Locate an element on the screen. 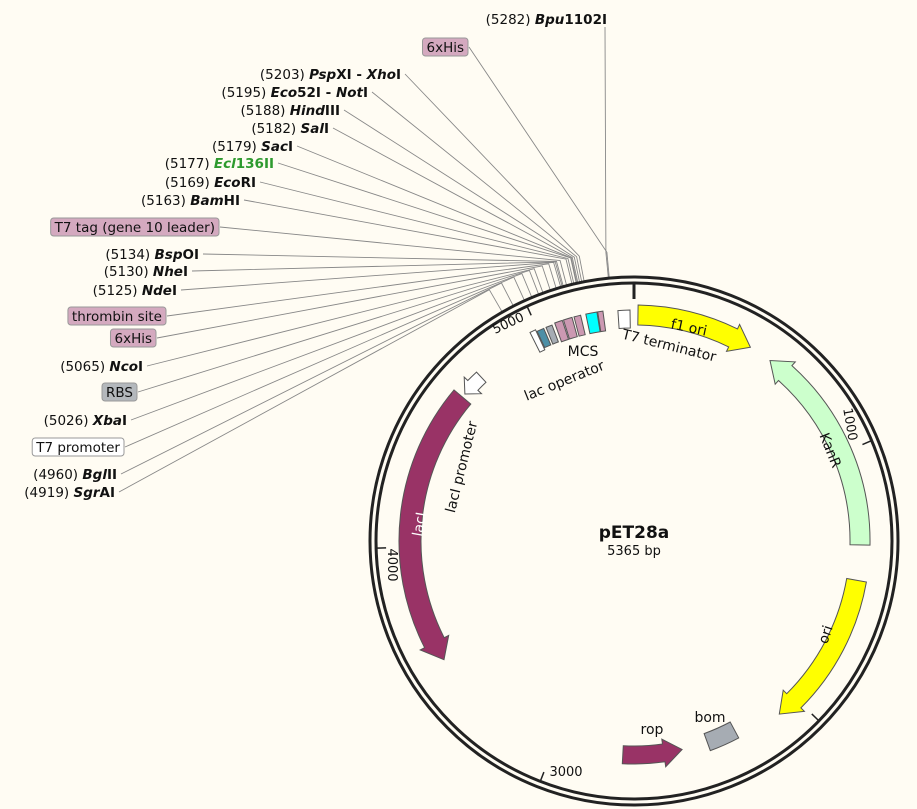  feature-ori is located at coordinates (822, 646).